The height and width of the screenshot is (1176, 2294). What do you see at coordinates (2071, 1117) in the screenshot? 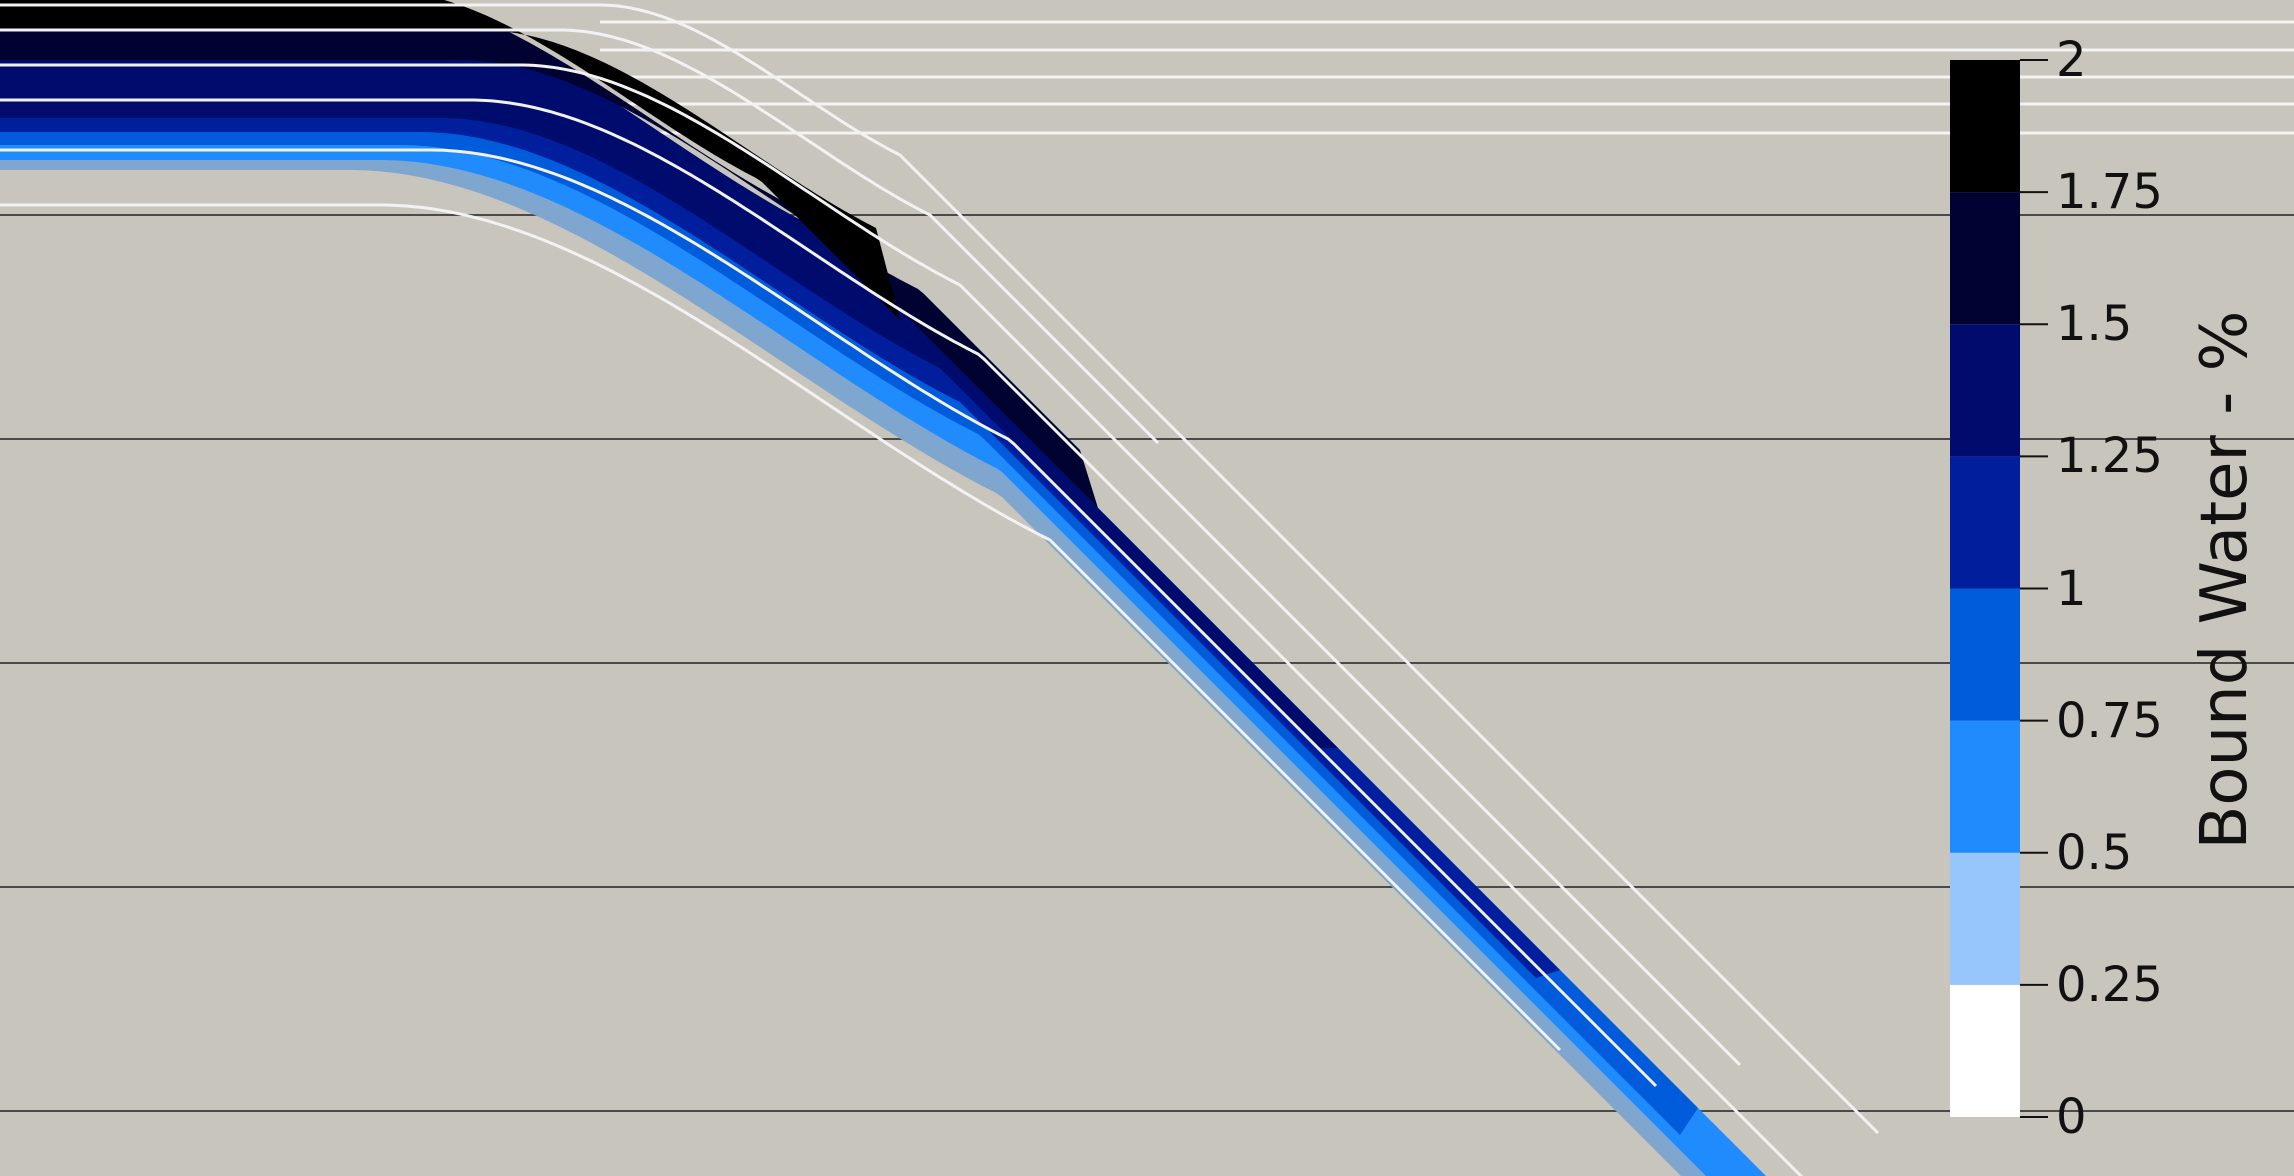
I see `colorbar-tick-label: 0` at bounding box center [2071, 1117].